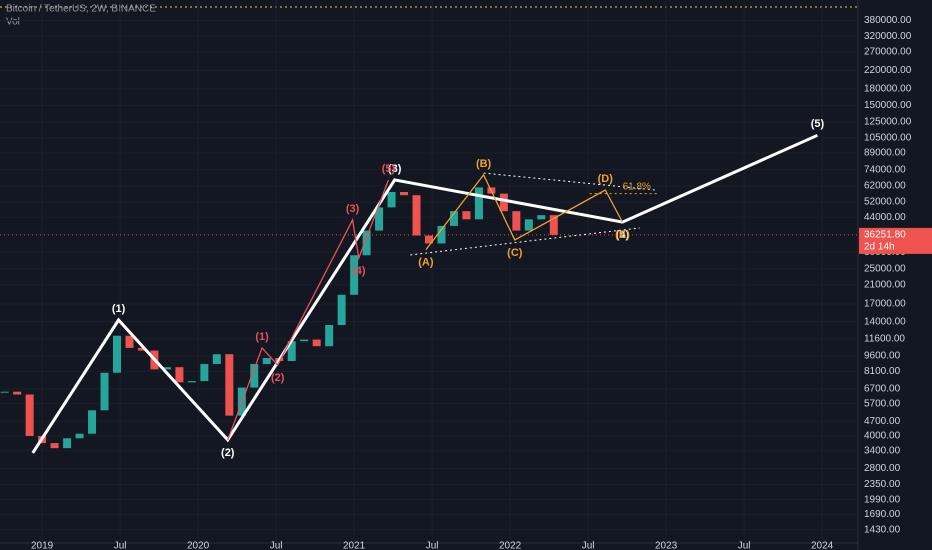 This screenshot has height=550, width=932. I want to click on y-tick-label: 4000.00, so click(882, 436).